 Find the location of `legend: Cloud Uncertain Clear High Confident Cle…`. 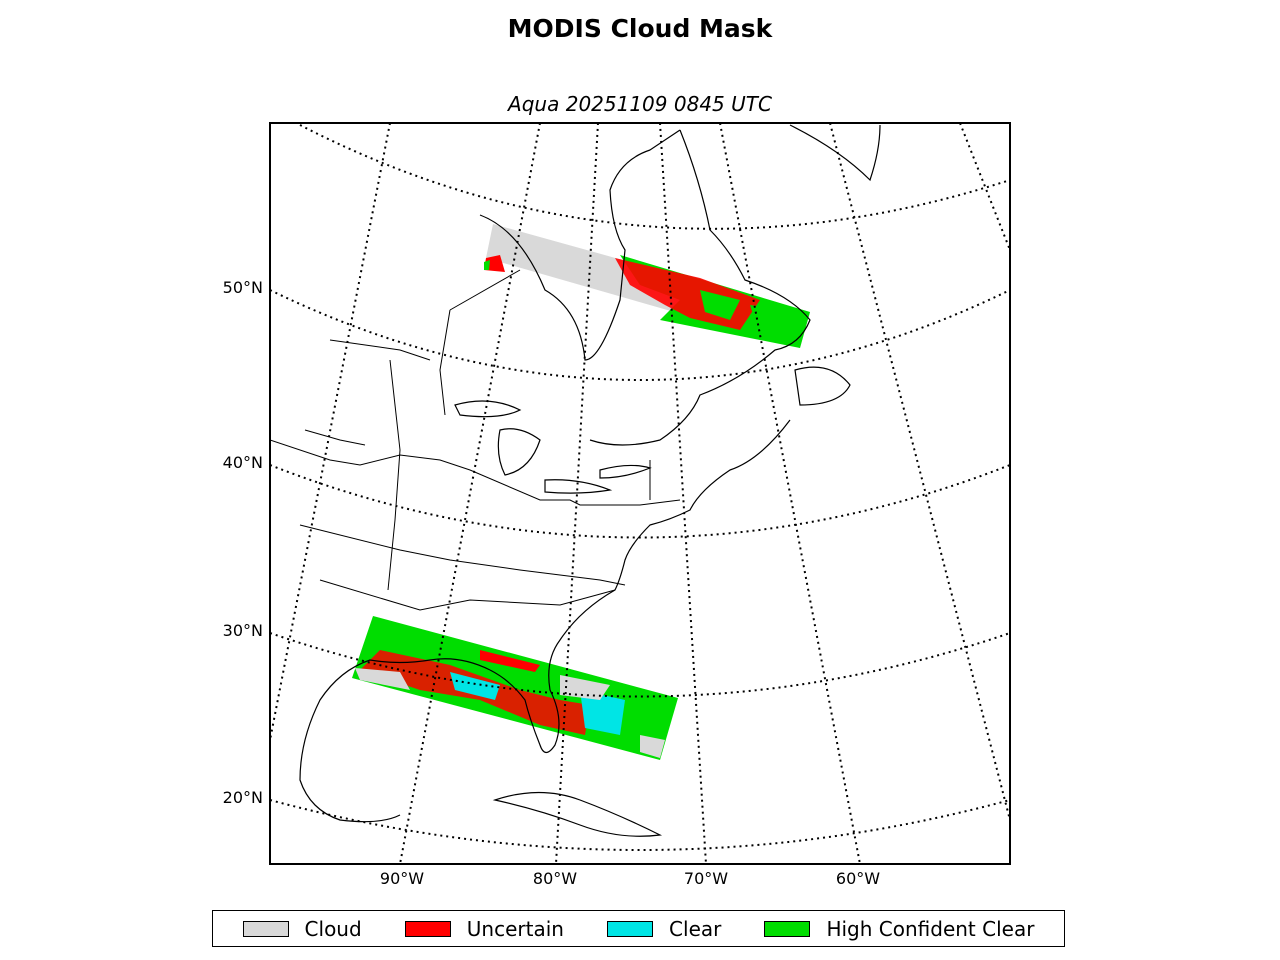

legend: Cloud Uncertain Clear High Confident Cle… is located at coordinates (638, 928).